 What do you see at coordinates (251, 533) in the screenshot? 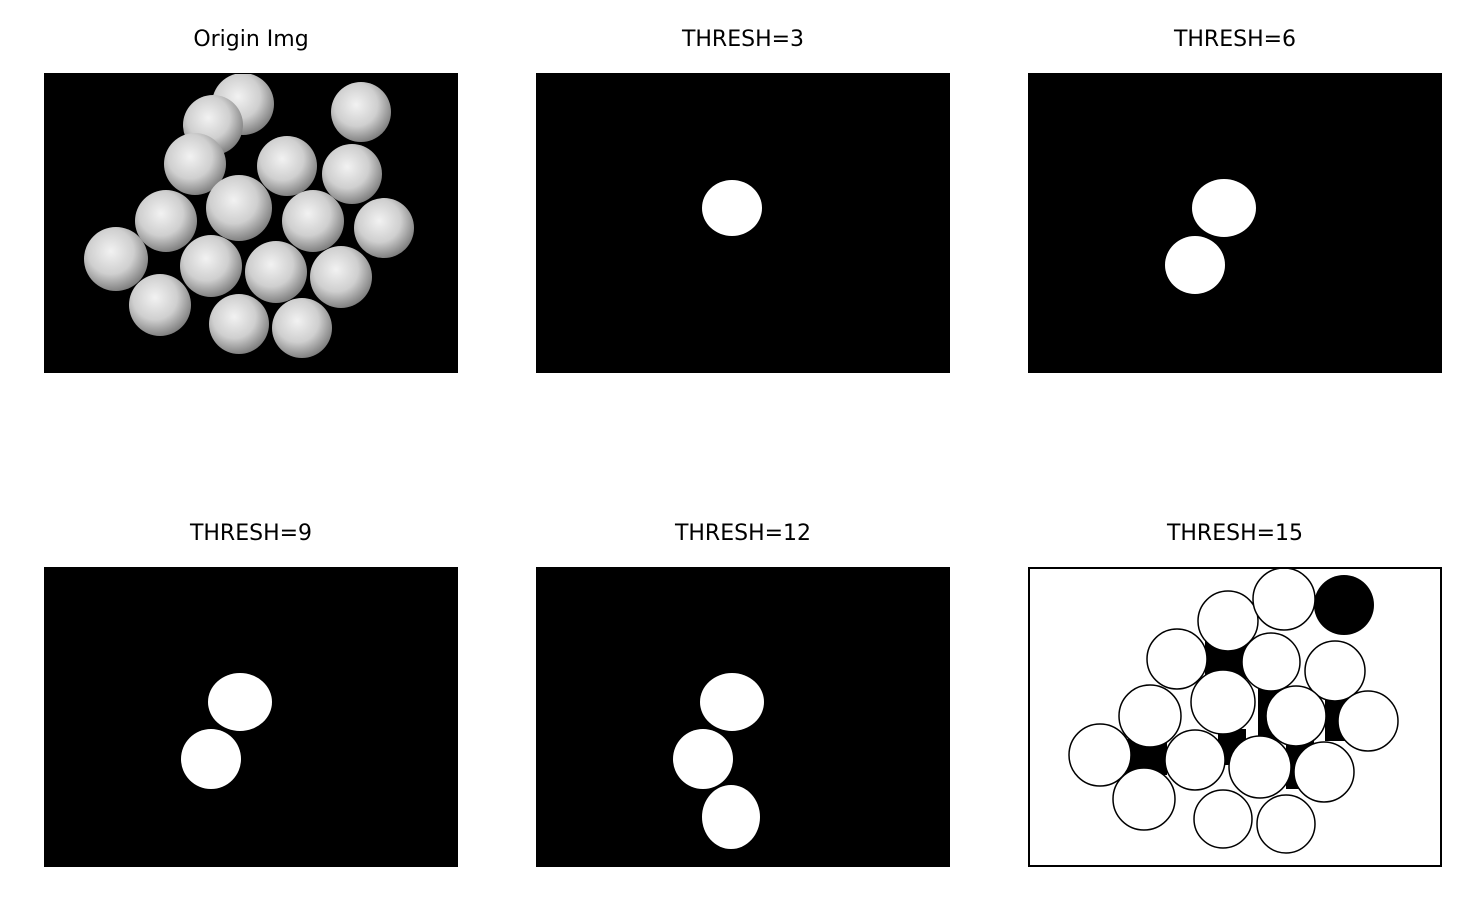
I see `panel-title: THRESH=9` at bounding box center [251, 533].